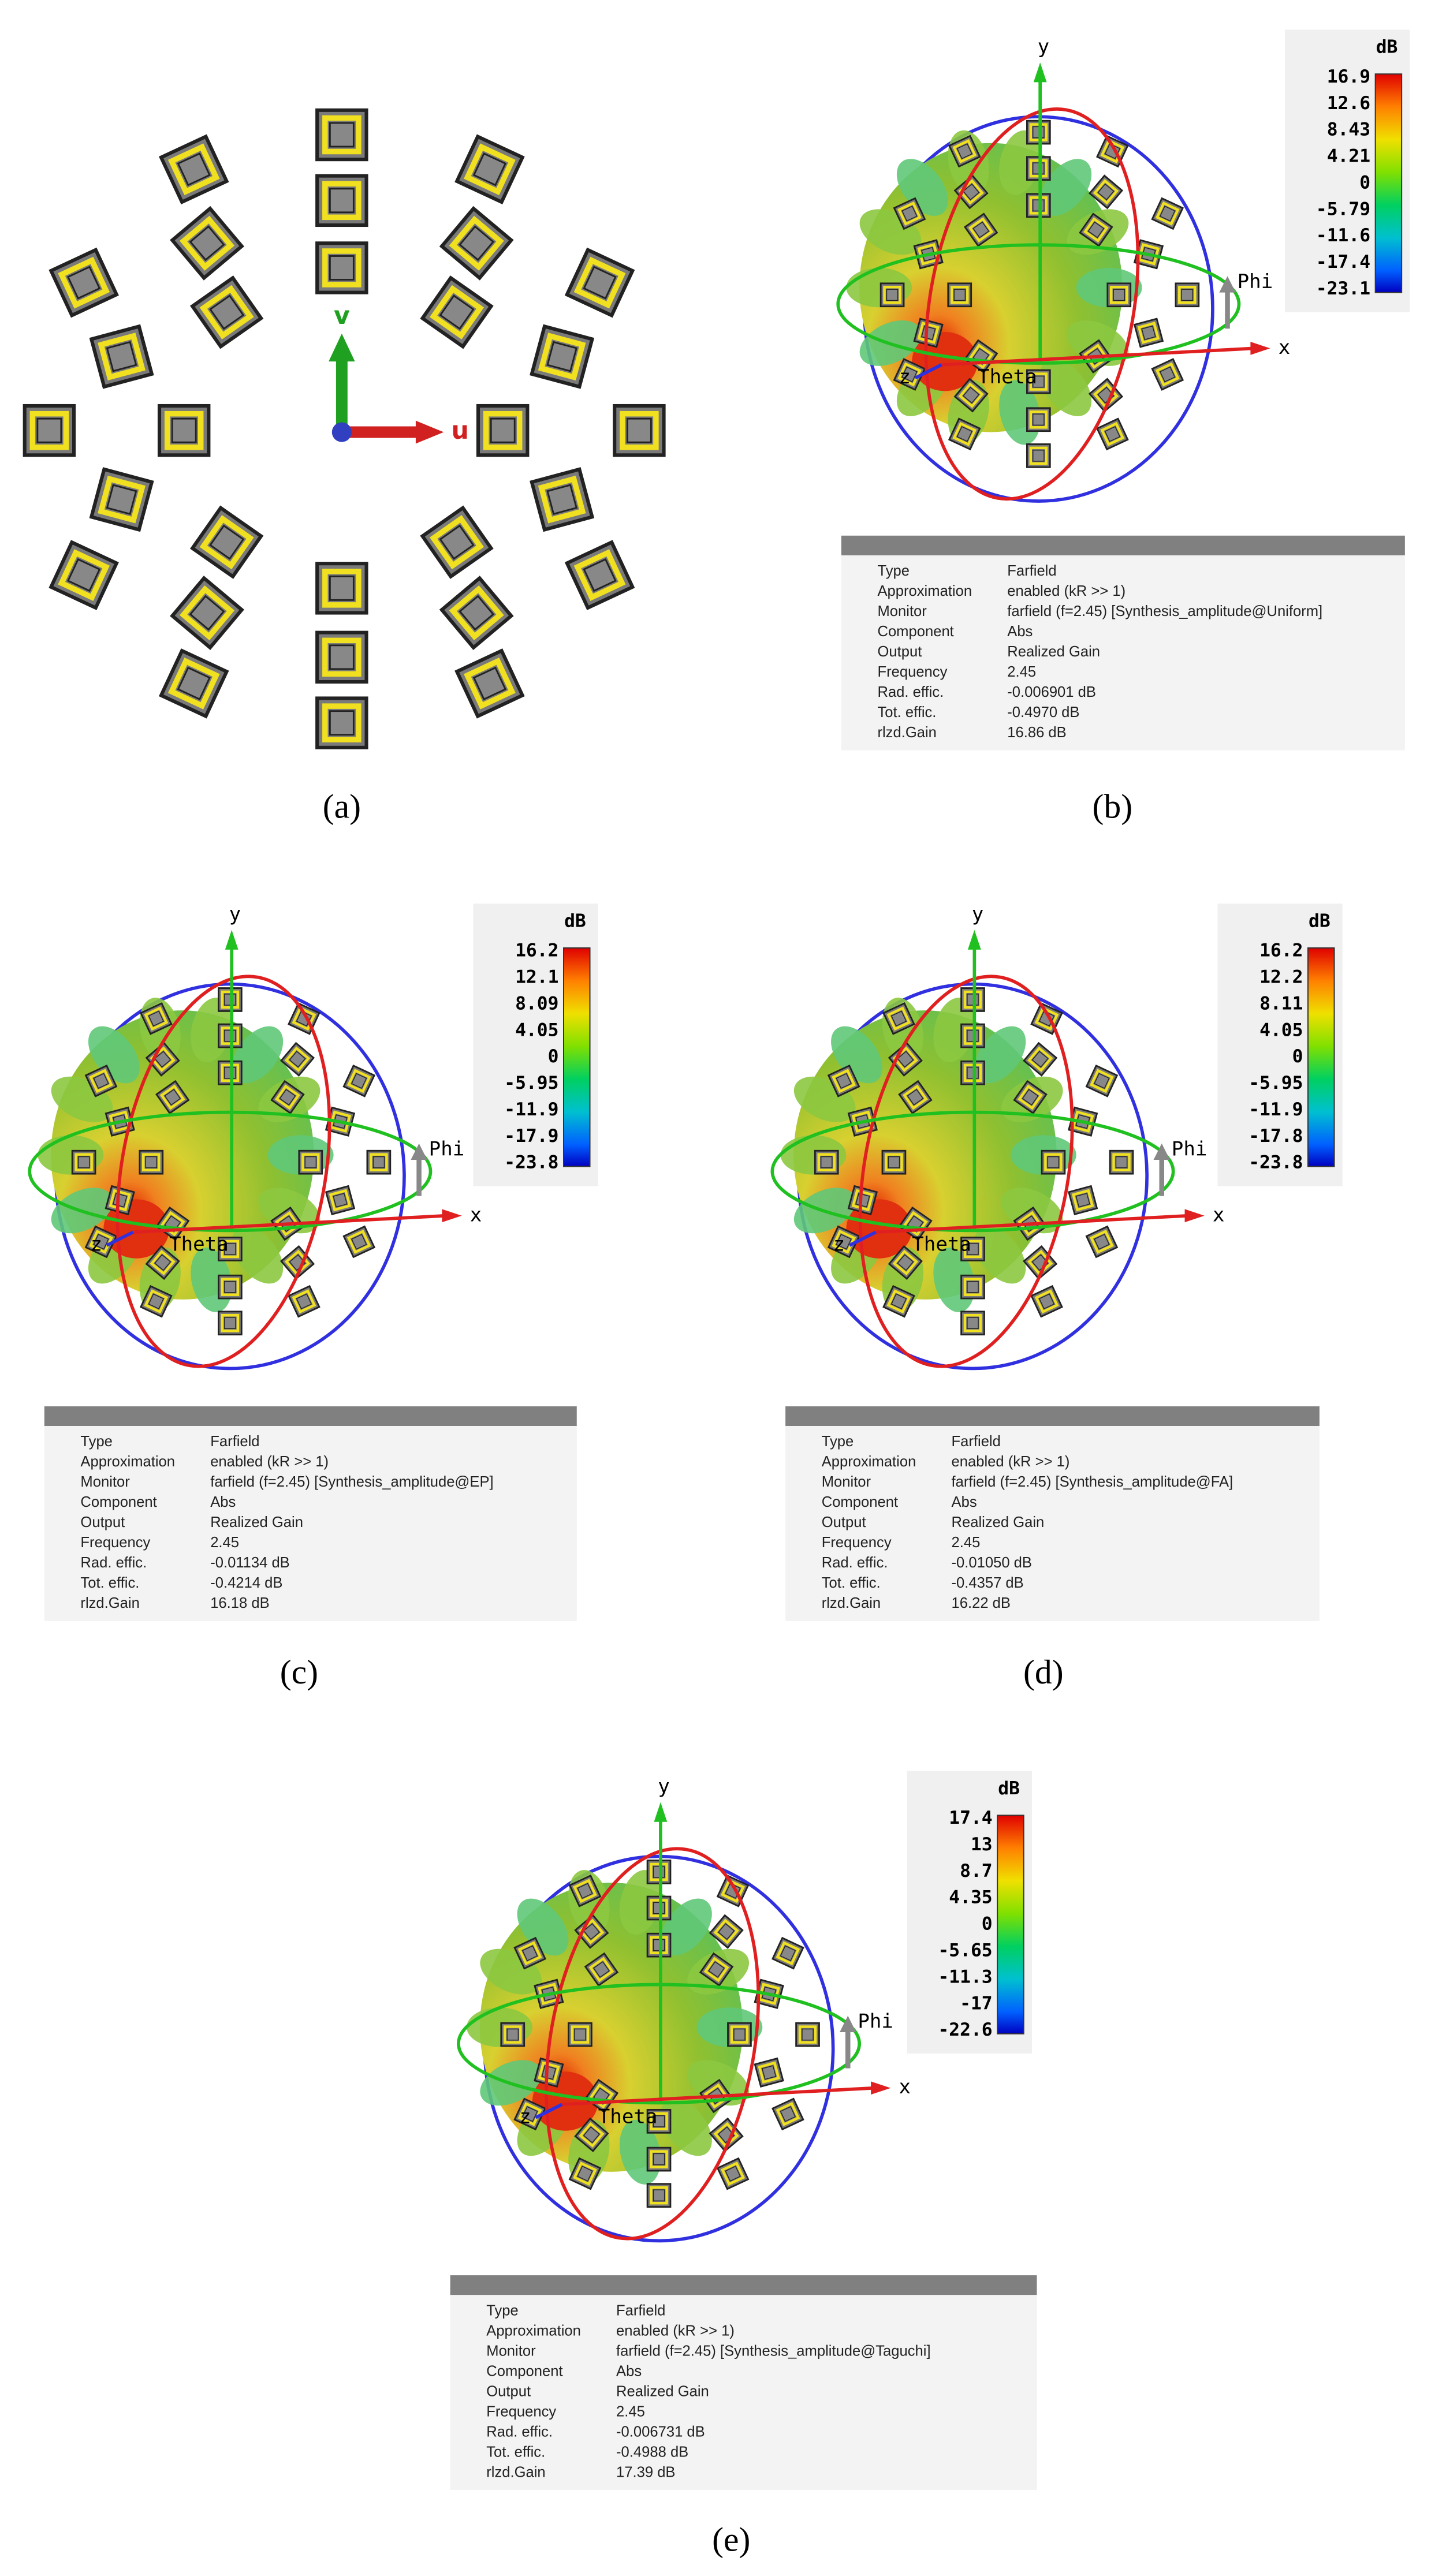 The height and width of the screenshot is (2576, 1446). I want to click on colorbar-tick: 4.05, so click(1281, 1030).